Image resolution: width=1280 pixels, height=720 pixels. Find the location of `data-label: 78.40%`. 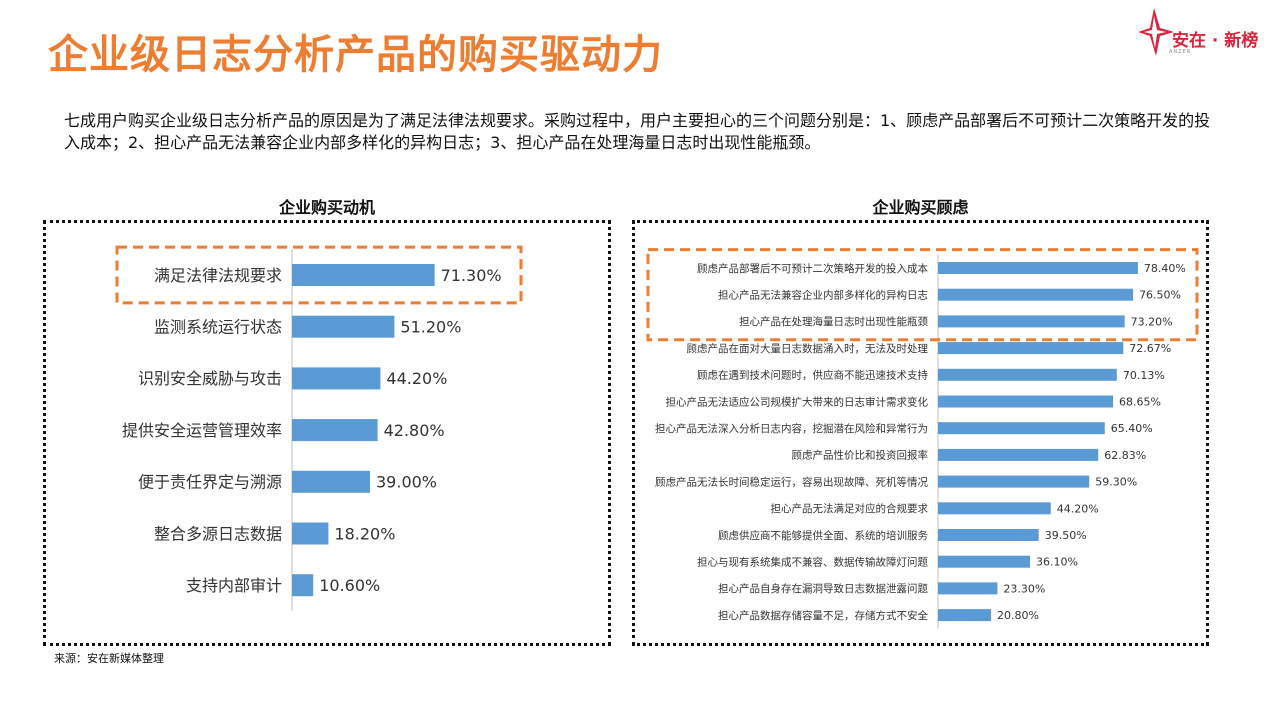

data-label: 78.40% is located at coordinates (1165, 268).